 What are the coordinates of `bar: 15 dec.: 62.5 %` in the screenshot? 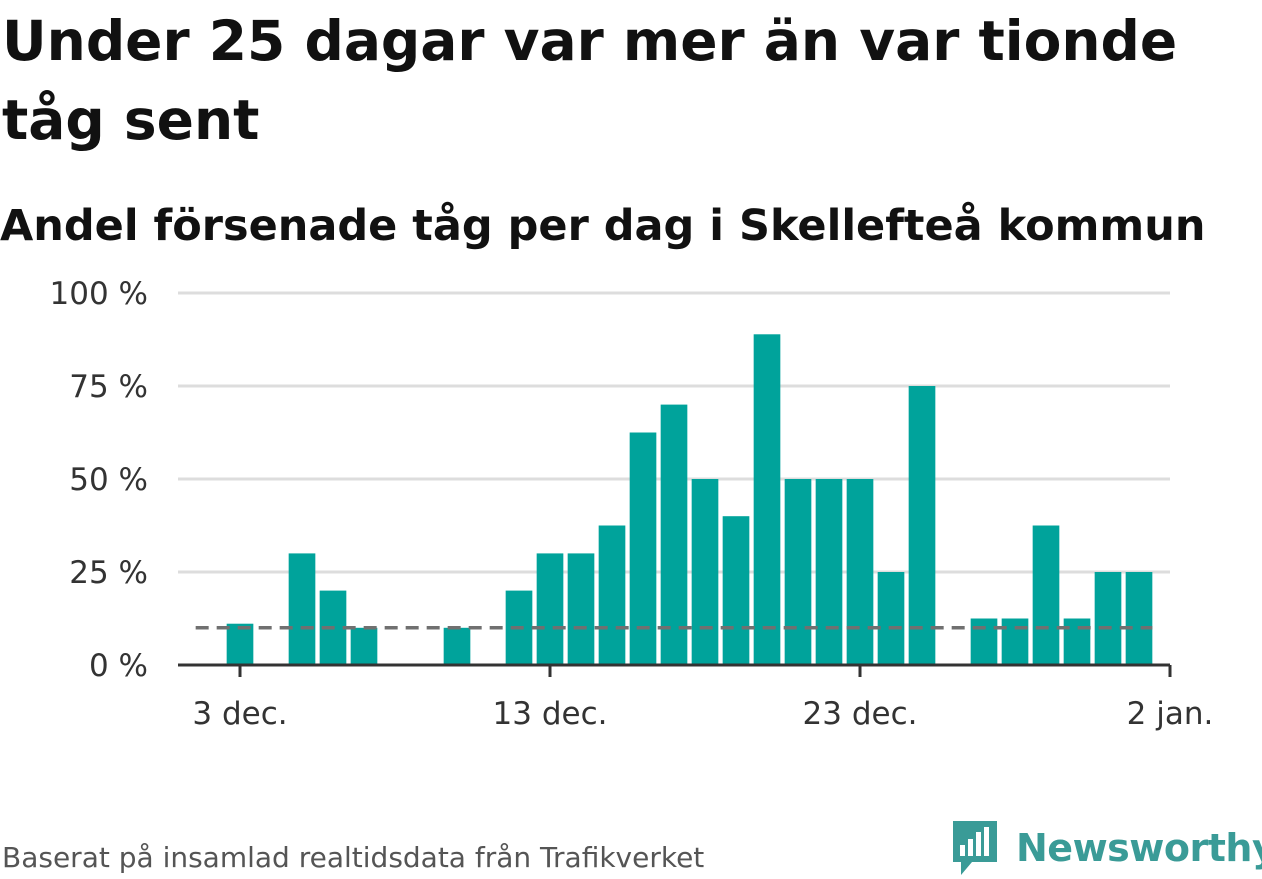 It's located at (643, 548).